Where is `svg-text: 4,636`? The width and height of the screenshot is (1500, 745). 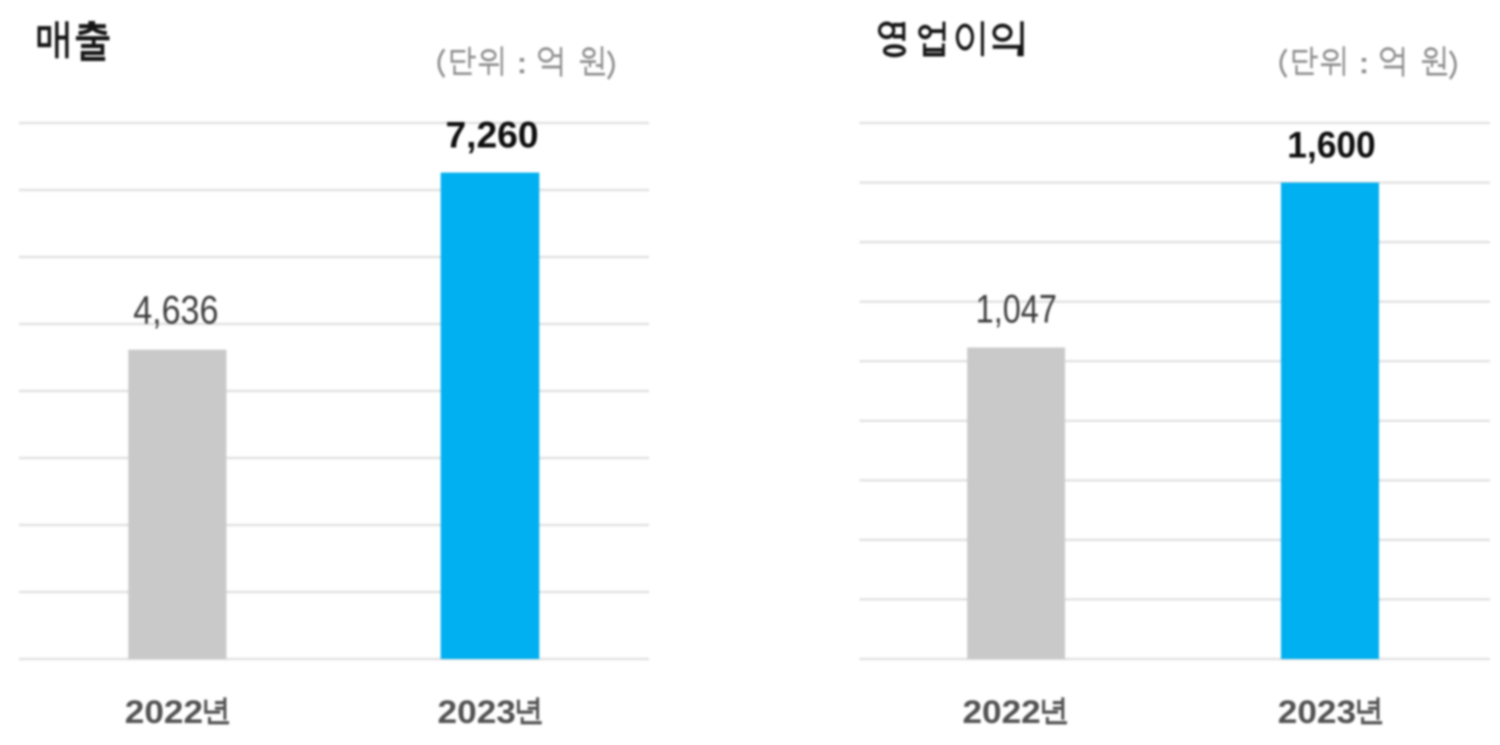 svg-text: 4,636 is located at coordinates (175, 310).